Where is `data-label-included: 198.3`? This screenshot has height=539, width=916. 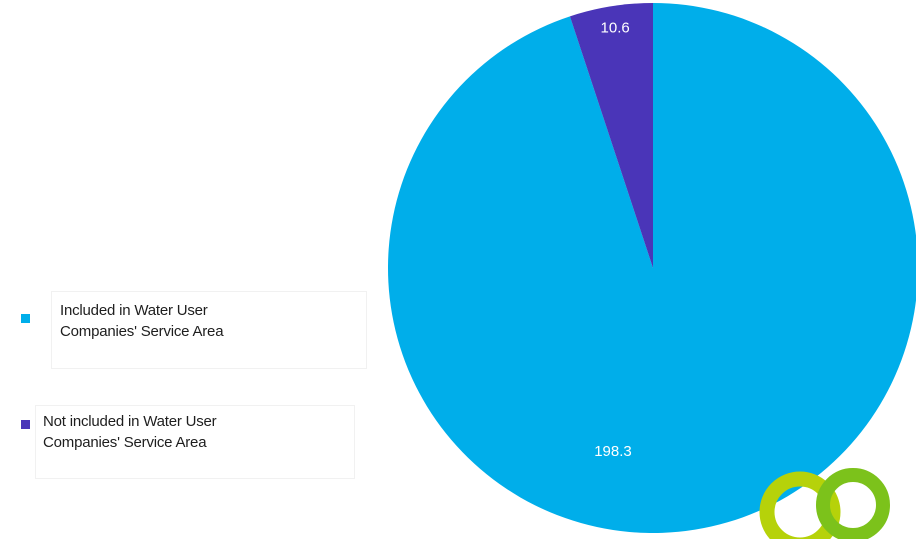 data-label-included: 198.3 is located at coordinates (613, 451).